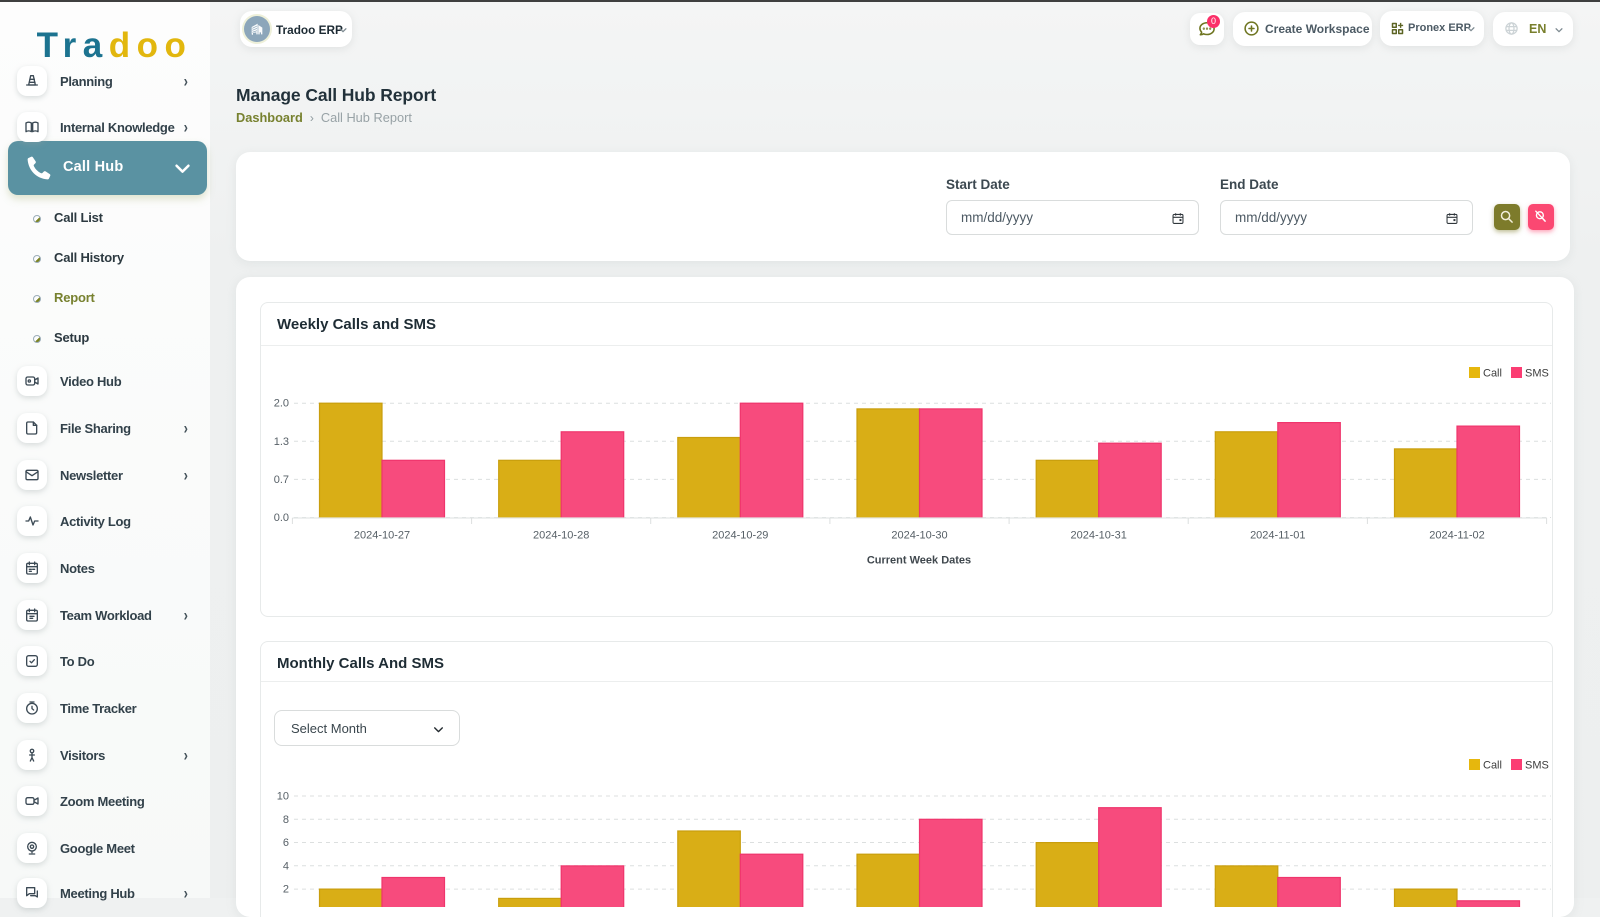  Describe the element at coordinates (281, 442) in the screenshot. I see `svg-text: 1.3` at that location.